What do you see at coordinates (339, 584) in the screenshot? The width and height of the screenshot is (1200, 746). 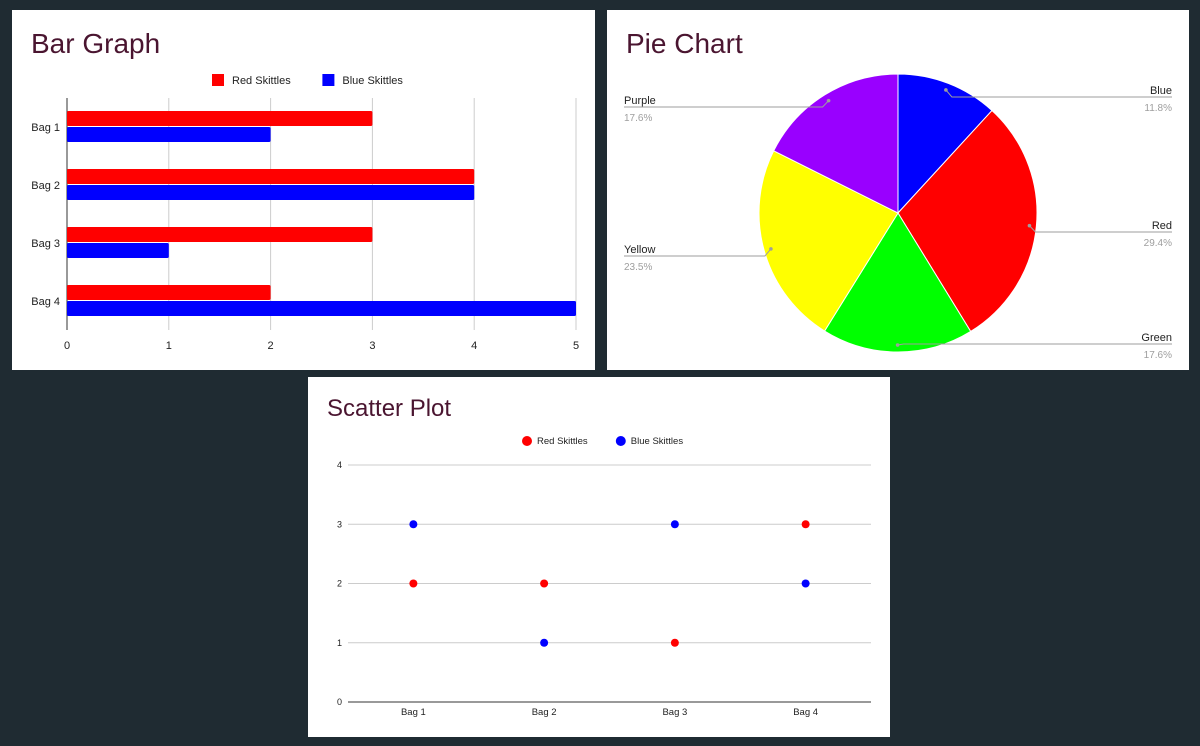 I see `y-tick-label: 2` at bounding box center [339, 584].